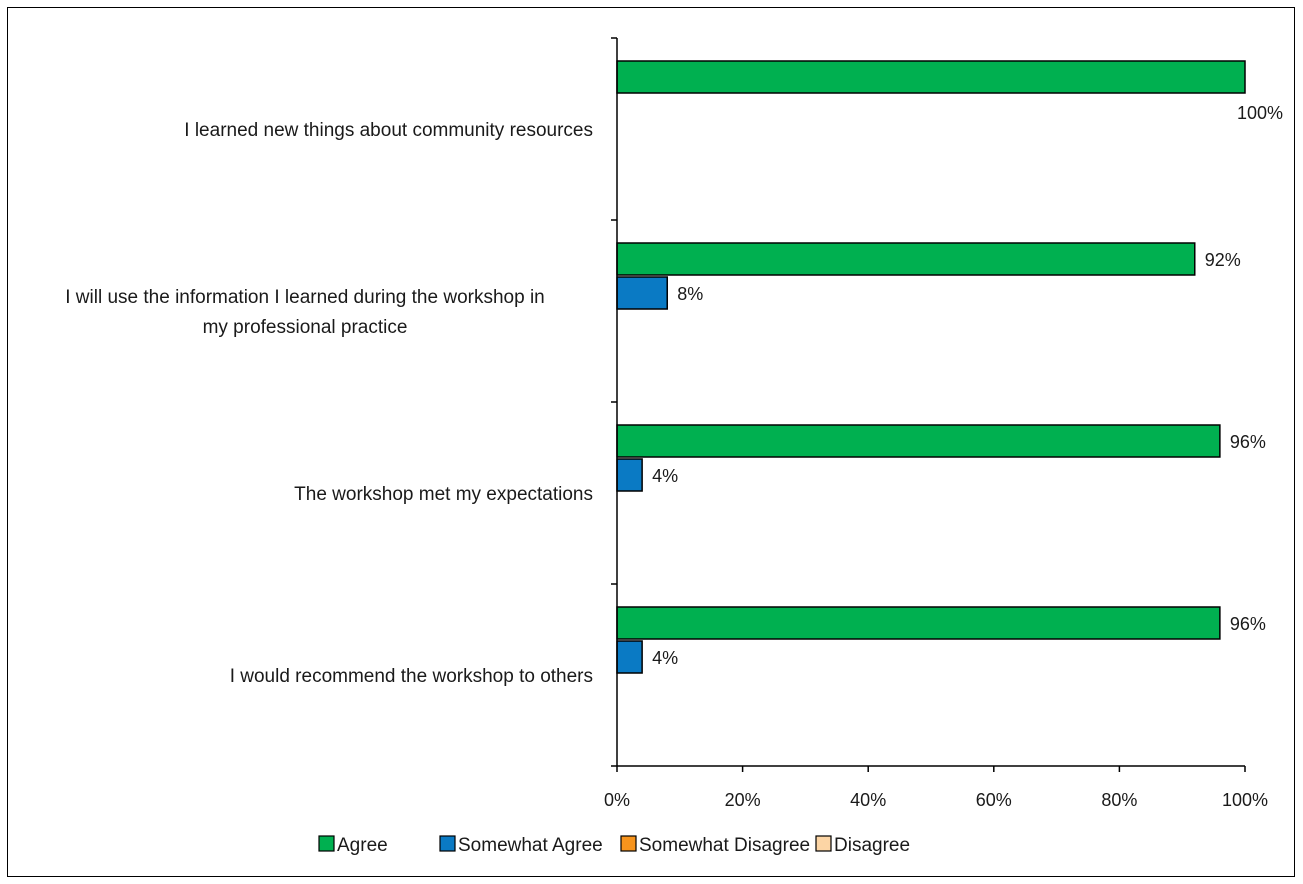 This screenshot has height=884, width=1303. What do you see at coordinates (1260, 113) in the screenshot?
I see `data-label-agree-0: 100%` at bounding box center [1260, 113].